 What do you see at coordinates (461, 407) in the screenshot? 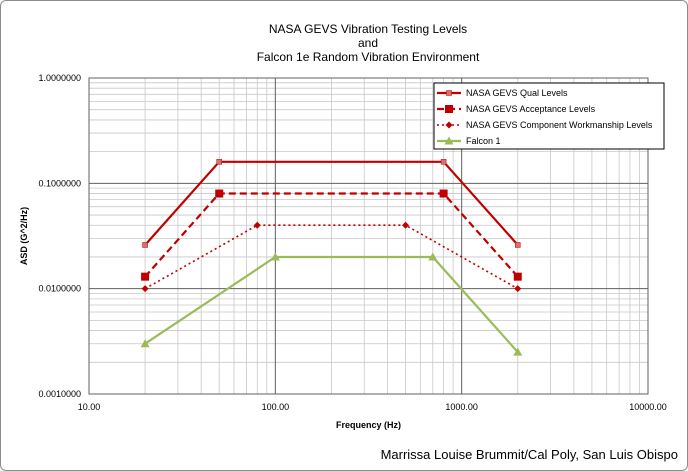
I see `x-tick-label: 1000.00` at bounding box center [461, 407].